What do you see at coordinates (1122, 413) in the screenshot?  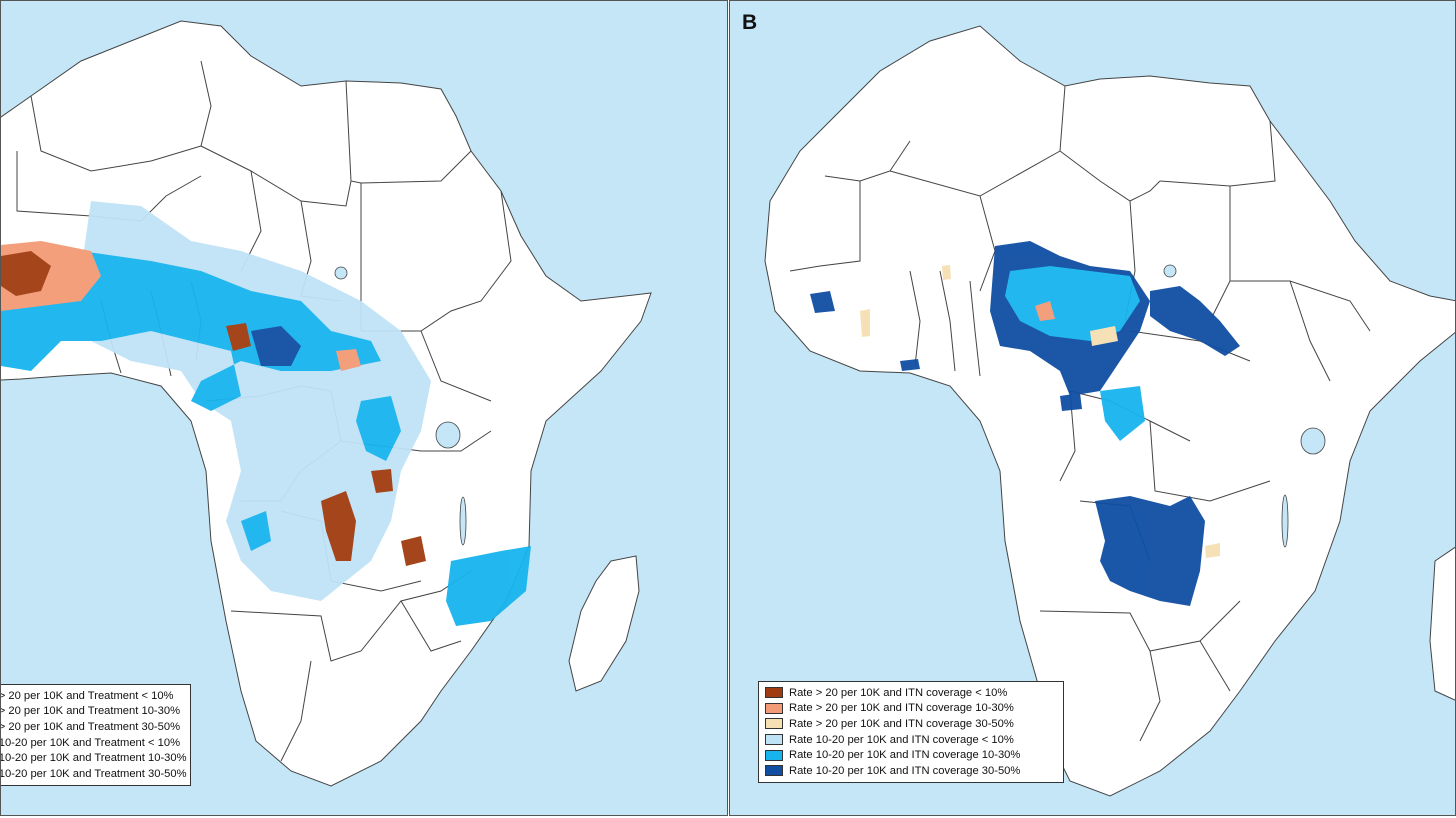 I see `region-rate-10-20-mid-gabon` at bounding box center [1122, 413].